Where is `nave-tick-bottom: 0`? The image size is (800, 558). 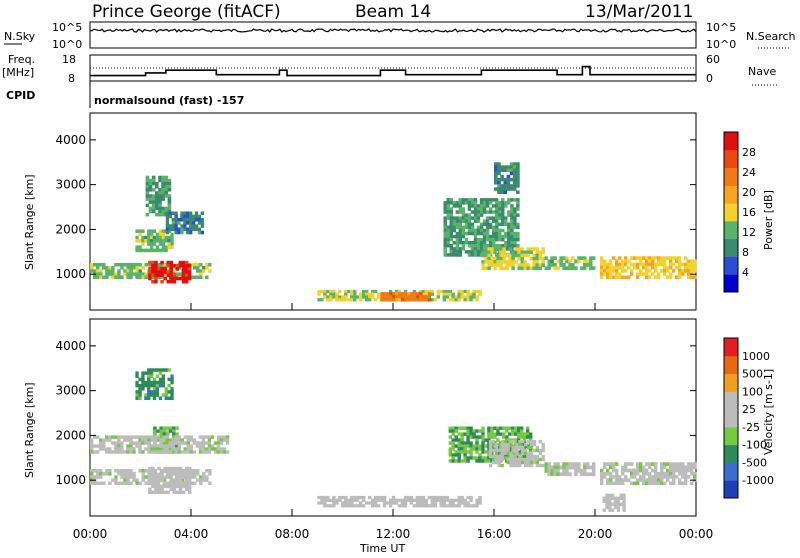
nave-tick-bottom: 0 is located at coordinates (709, 78).